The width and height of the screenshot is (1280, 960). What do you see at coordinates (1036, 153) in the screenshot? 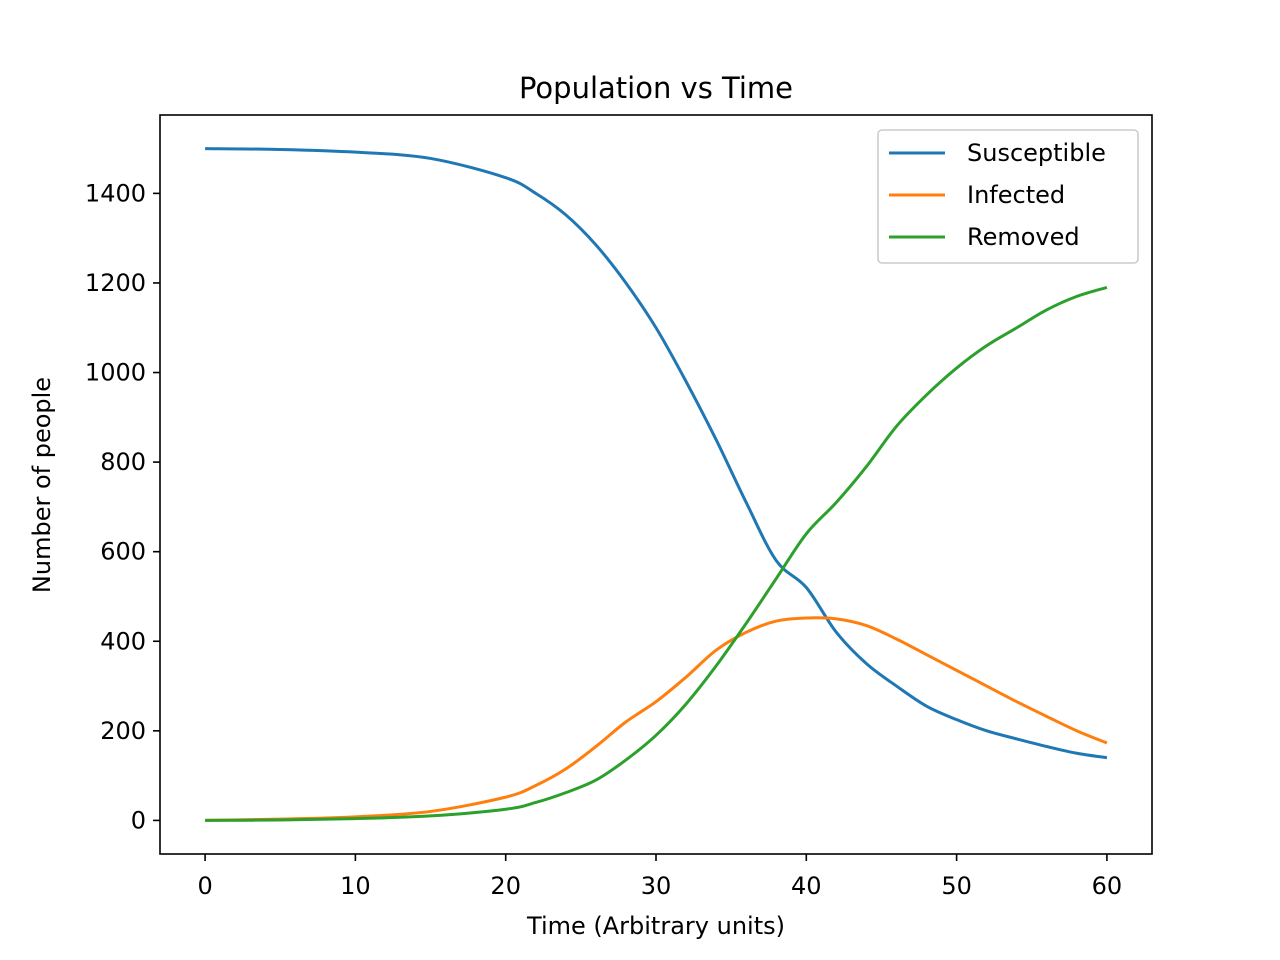
I see `legend-label-susceptible: Susceptible` at bounding box center [1036, 153].